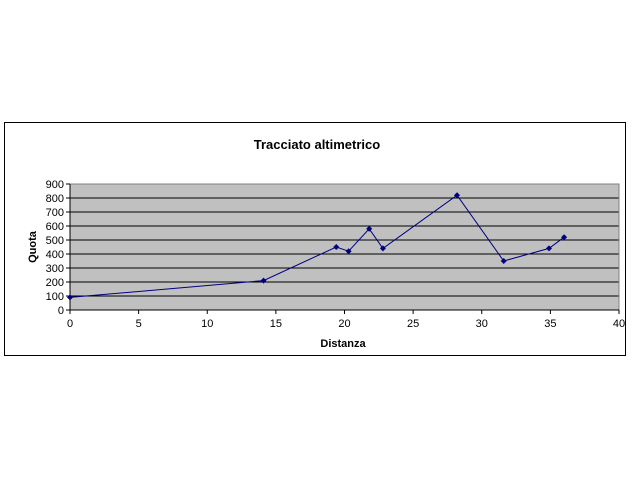  What do you see at coordinates (33, 246) in the screenshot?
I see `y-axis-title: Quota` at bounding box center [33, 246].